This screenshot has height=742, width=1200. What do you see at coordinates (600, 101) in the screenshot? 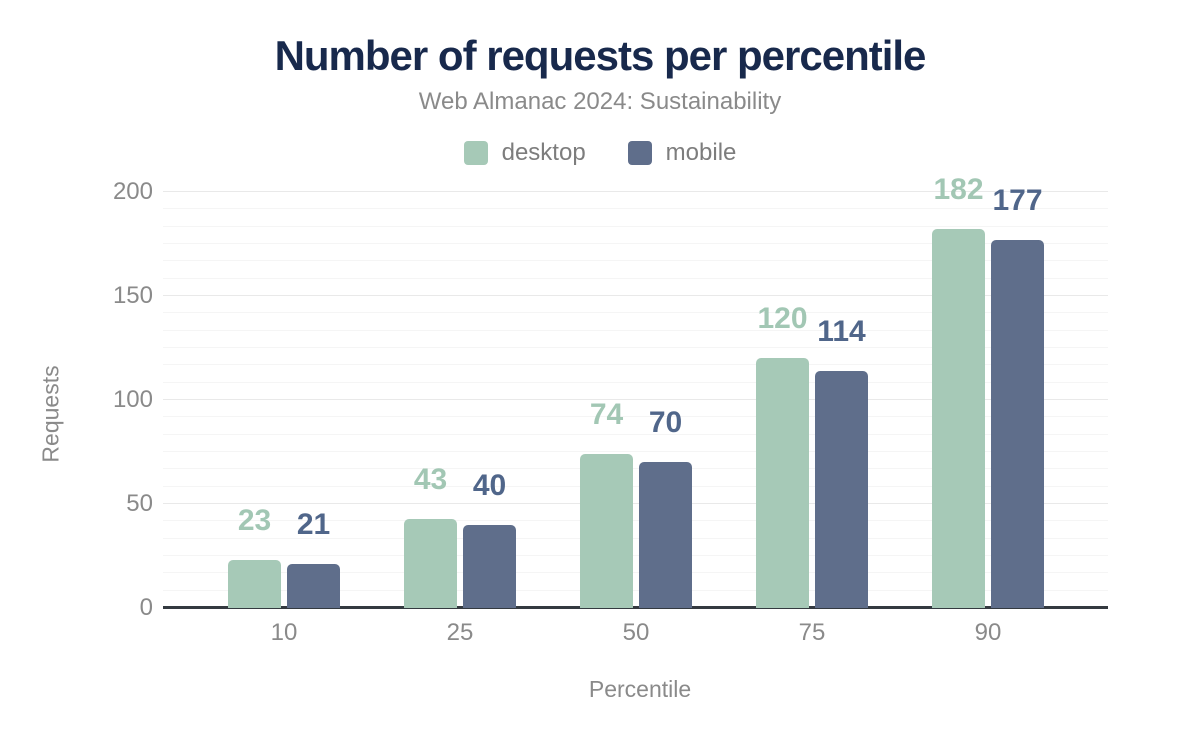
I see `chart-subtitle: Web Almanac 2024: Sustainability` at bounding box center [600, 101].